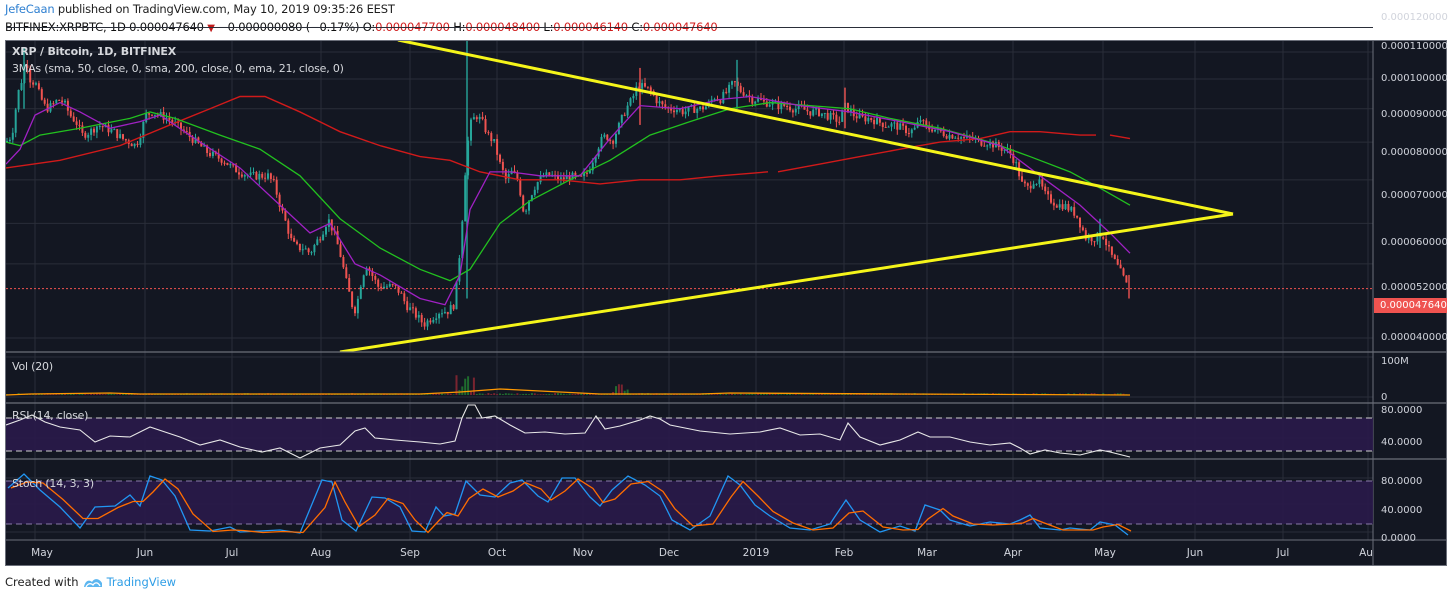 The image size is (1450, 599). I want to click on price-tick: 0.000070000, so click(1414, 195).